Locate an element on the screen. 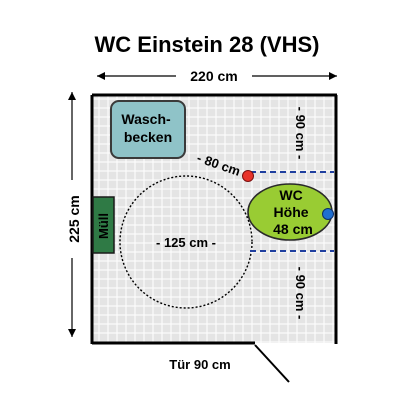  sink: Wasch- becken is located at coordinates (148, 129).